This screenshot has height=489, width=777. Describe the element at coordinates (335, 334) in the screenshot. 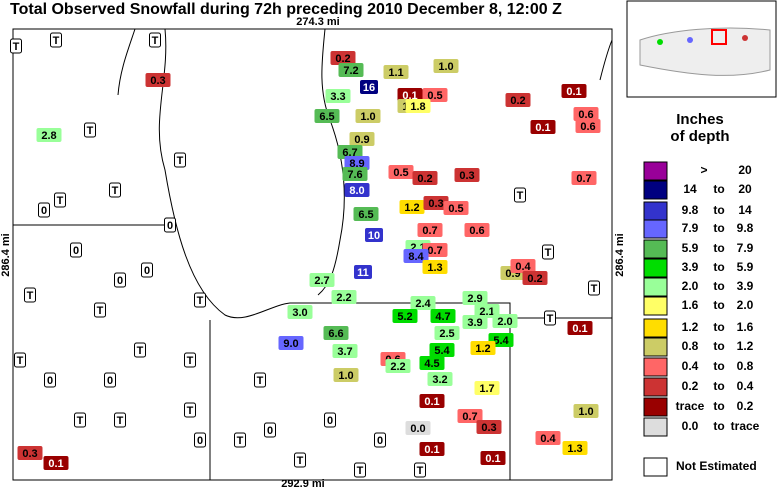

I see `station-value: 6.6` at that location.